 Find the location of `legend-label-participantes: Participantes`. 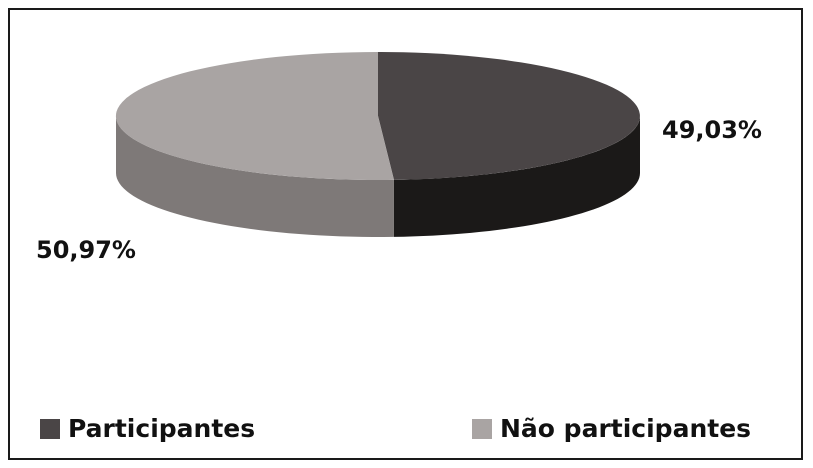

legend-label-participantes: Participantes is located at coordinates (162, 428).